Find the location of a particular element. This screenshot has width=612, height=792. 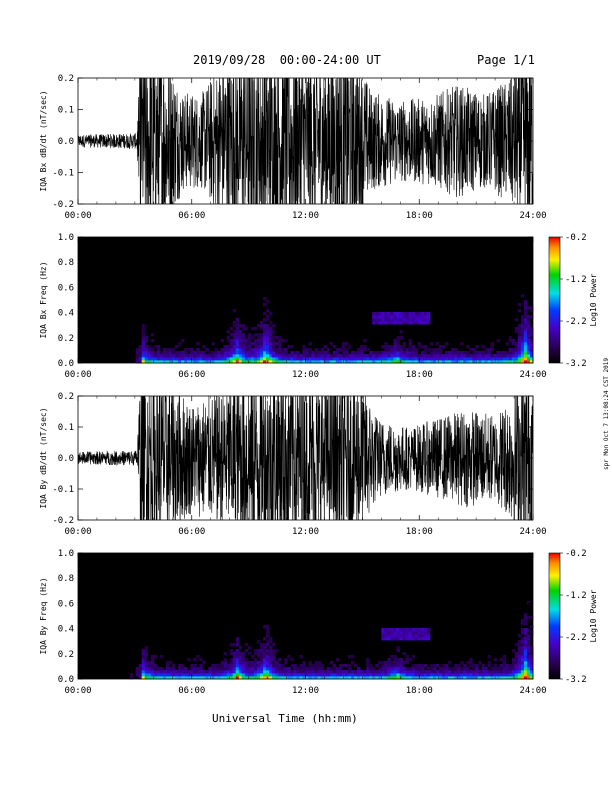

y-tick-label: 0.2 is located at coordinates (66, 397).